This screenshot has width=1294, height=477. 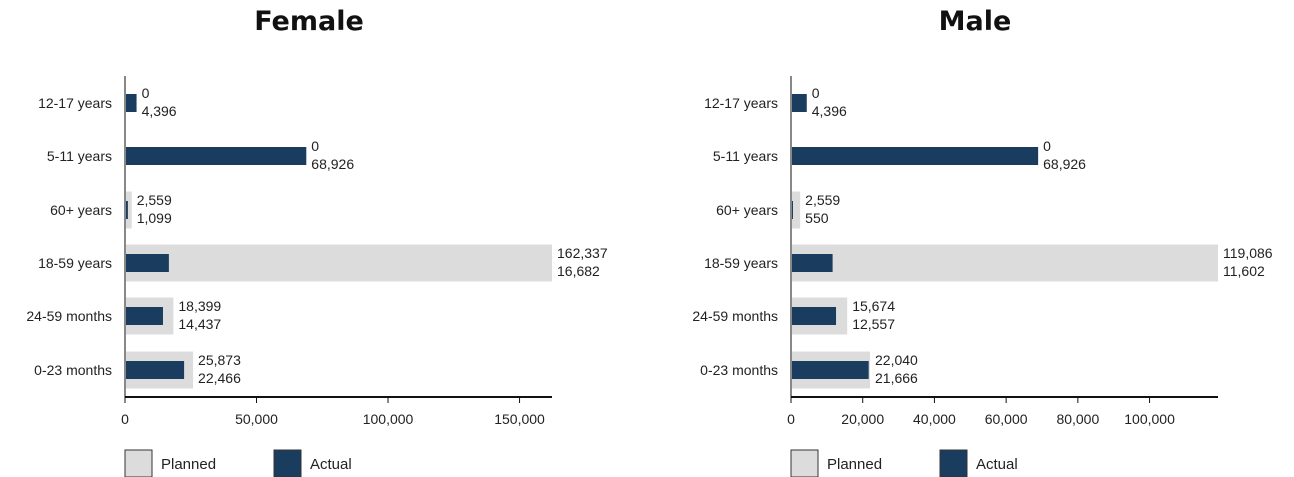 I want to click on male-x-tick-label: 100,000, so click(x=1149, y=419).